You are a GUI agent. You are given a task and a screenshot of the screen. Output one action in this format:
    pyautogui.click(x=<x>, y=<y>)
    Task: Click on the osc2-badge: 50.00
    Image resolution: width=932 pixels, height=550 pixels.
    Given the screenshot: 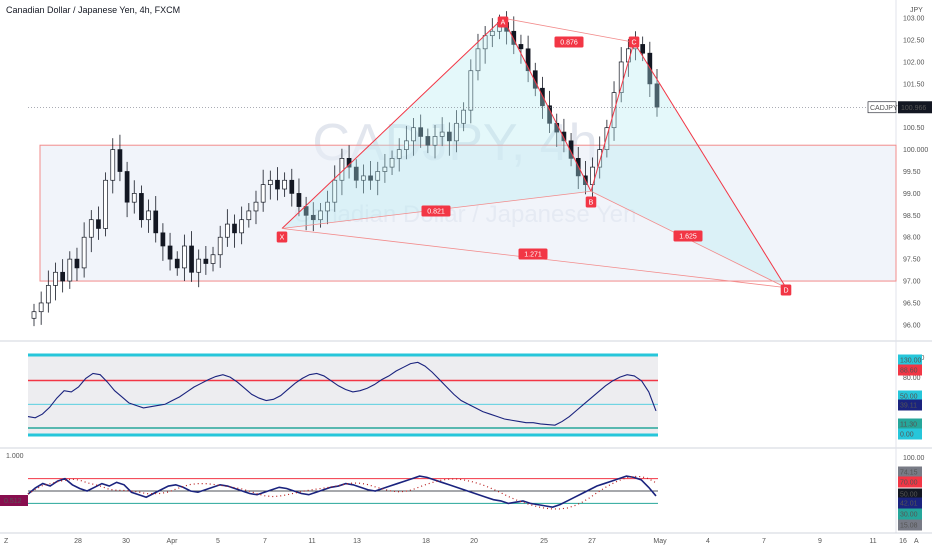 What is the action you would take?
    pyautogui.click(x=909, y=495)
    